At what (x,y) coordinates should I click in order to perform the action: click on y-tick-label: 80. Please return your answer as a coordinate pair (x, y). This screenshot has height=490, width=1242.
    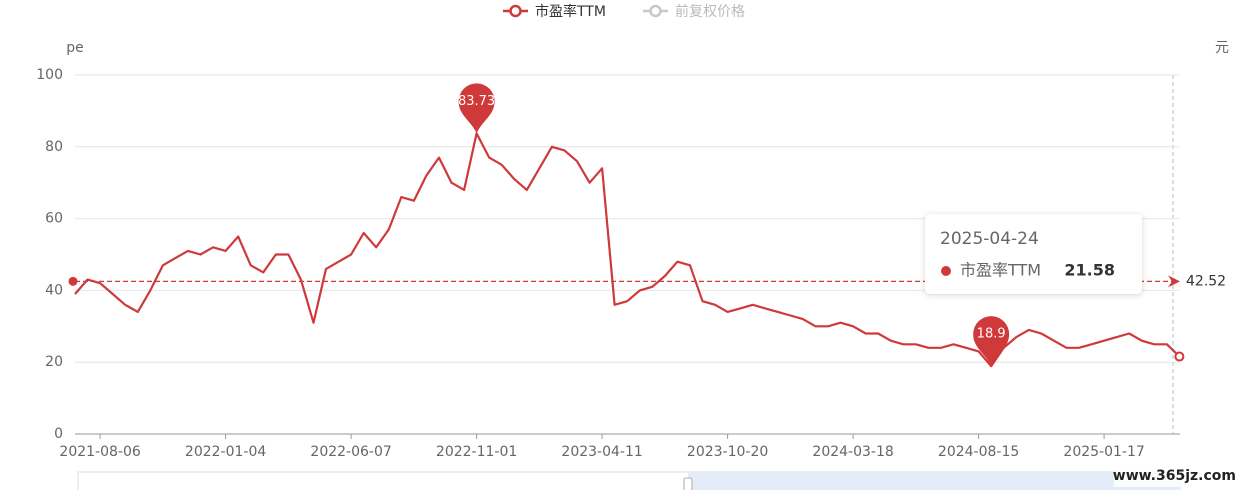
    Looking at the image, I should click on (54, 147).